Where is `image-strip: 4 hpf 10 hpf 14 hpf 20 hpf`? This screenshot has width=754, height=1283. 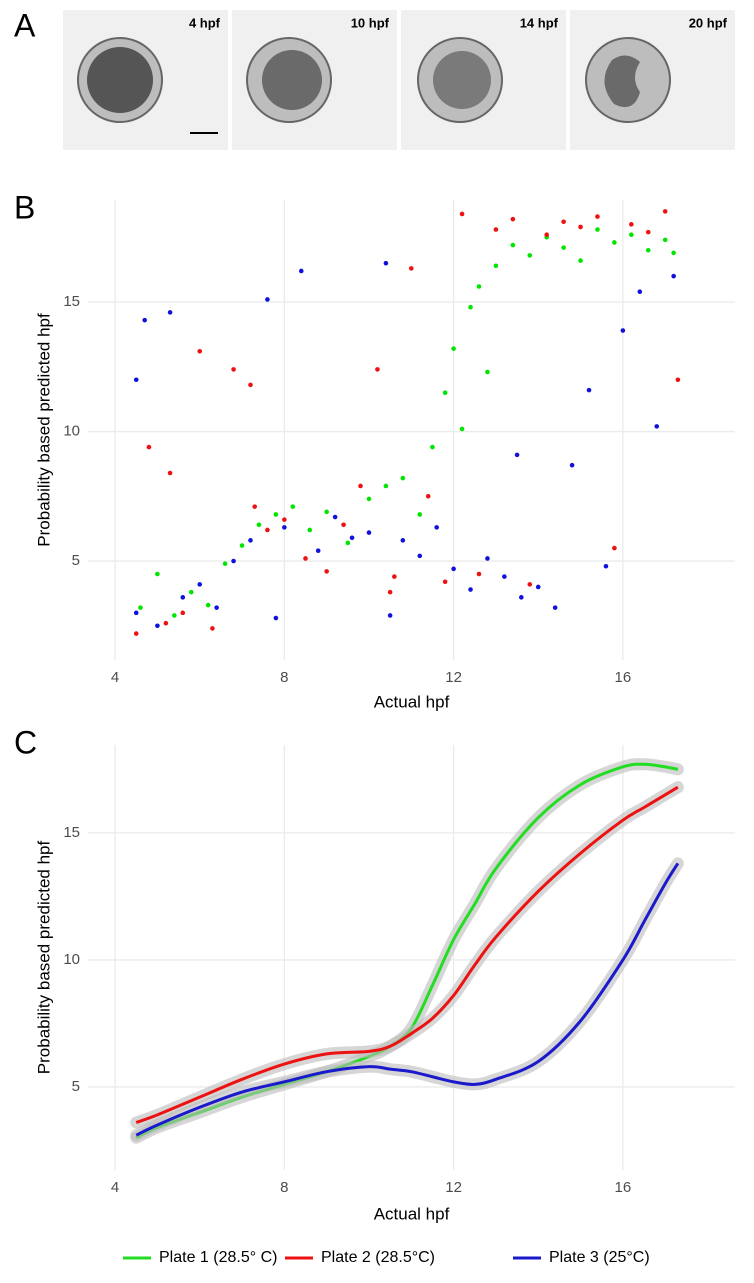 image-strip: 4 hpf 10 hpf 14 hpf 20 hpf is located at coordinates (399, 80).